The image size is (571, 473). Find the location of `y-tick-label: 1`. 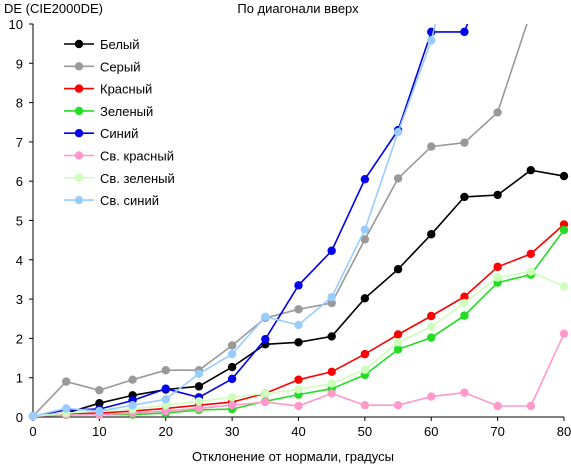

y-tick-label: 1 is located at coordinates (19, 378).